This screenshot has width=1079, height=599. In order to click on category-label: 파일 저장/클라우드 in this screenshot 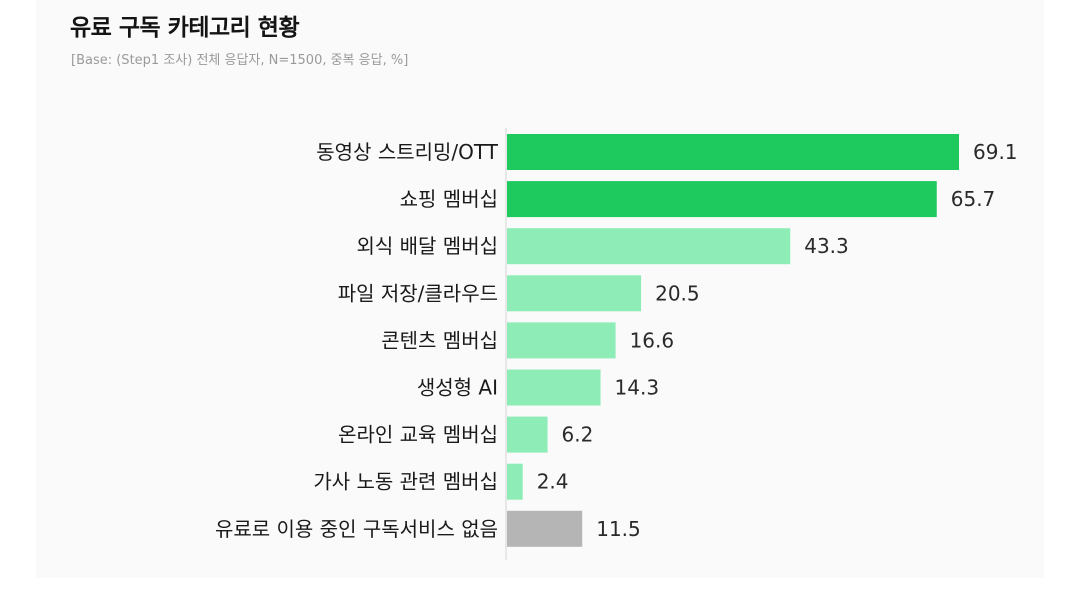, I will do `click(418, 293)`.